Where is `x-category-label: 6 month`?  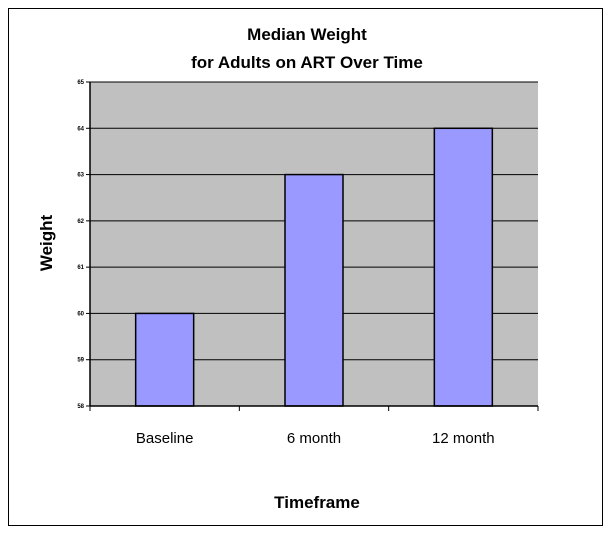 x-category-label: 6 month is located at coordinates (314, 438).